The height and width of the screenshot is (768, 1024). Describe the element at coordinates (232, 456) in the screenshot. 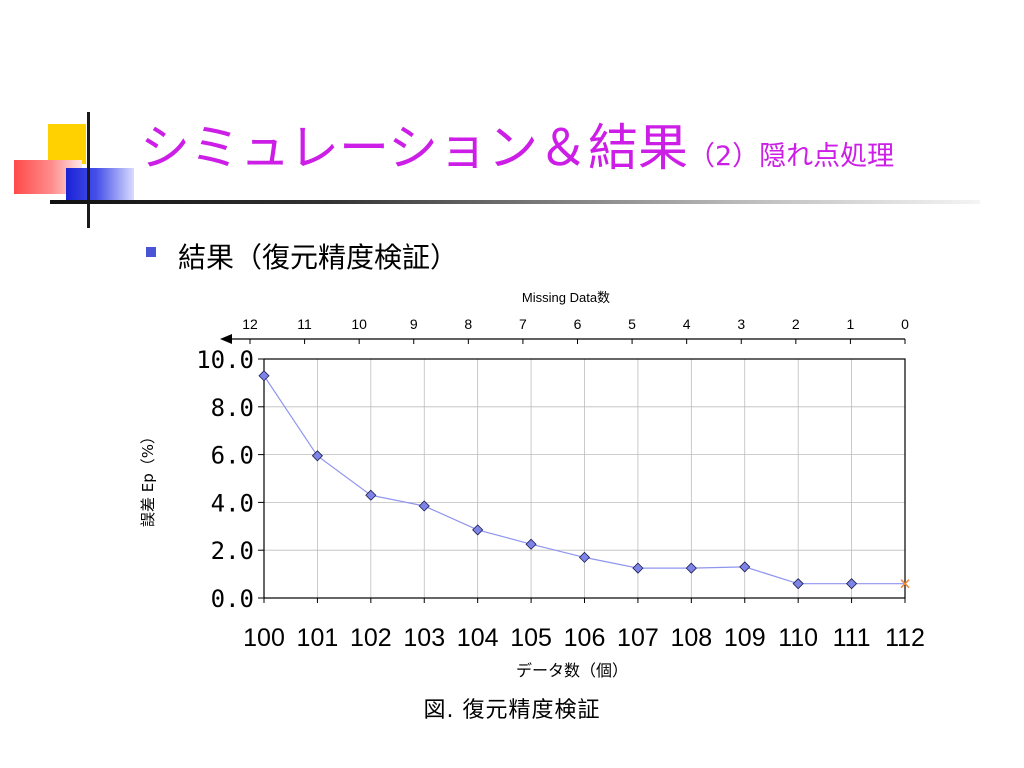

I see `y-tick-label: 6.0` at that location.